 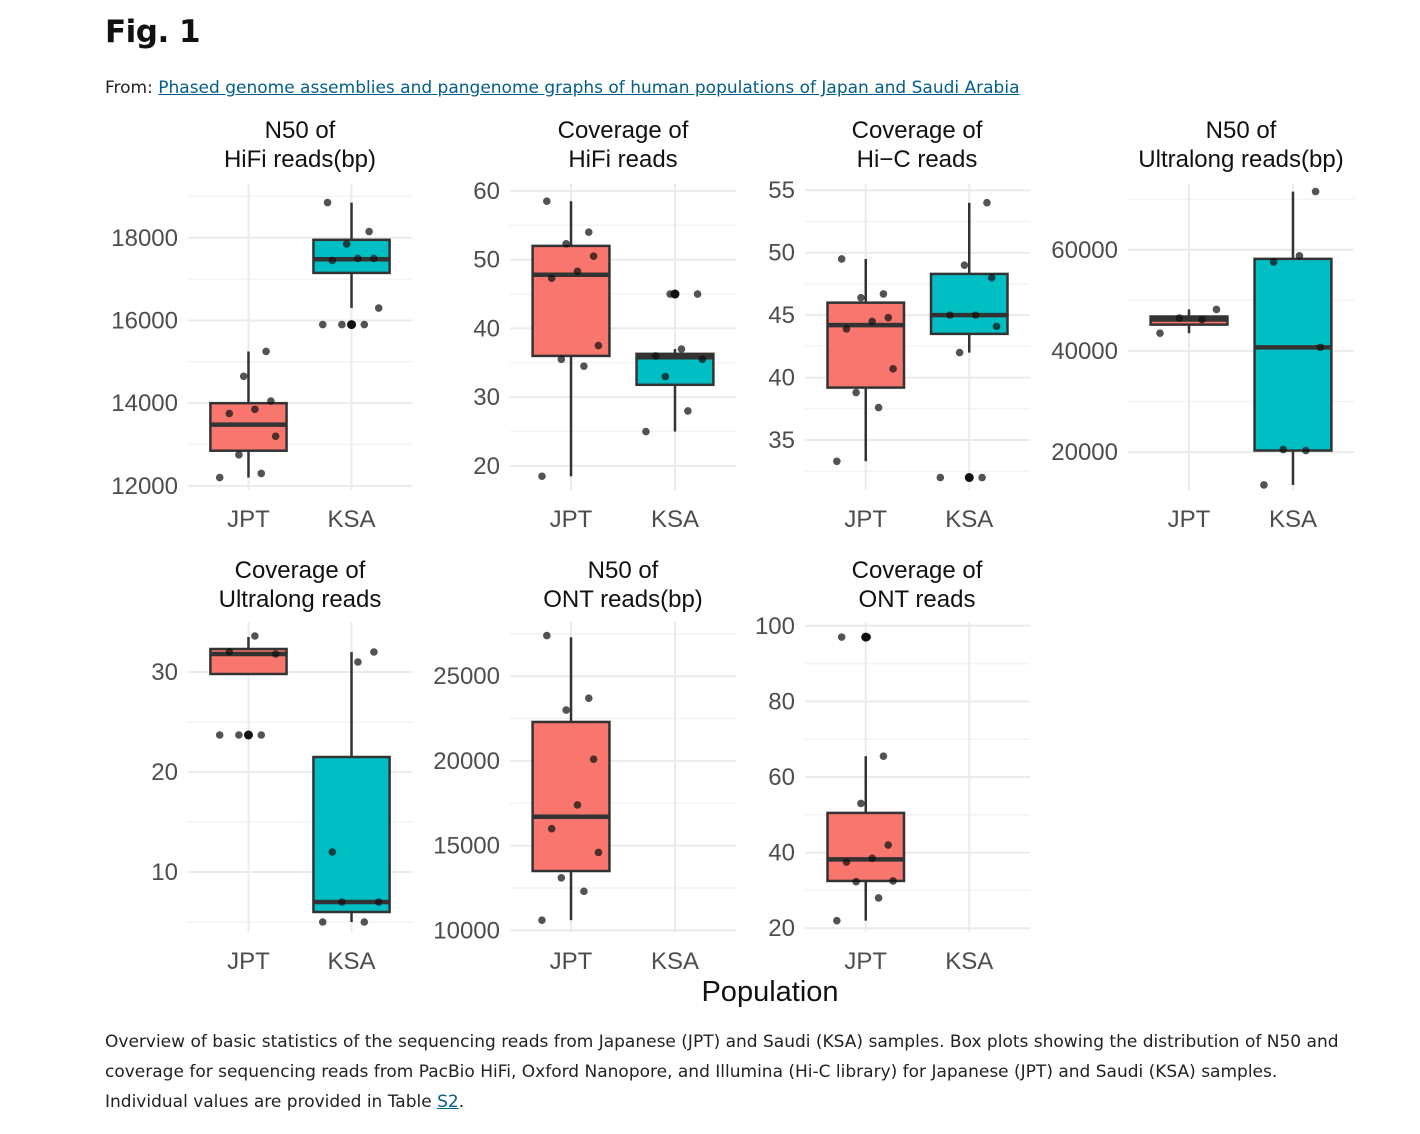 I want to click on panel-title: Ultralong reads, so click(x=300, y=599).